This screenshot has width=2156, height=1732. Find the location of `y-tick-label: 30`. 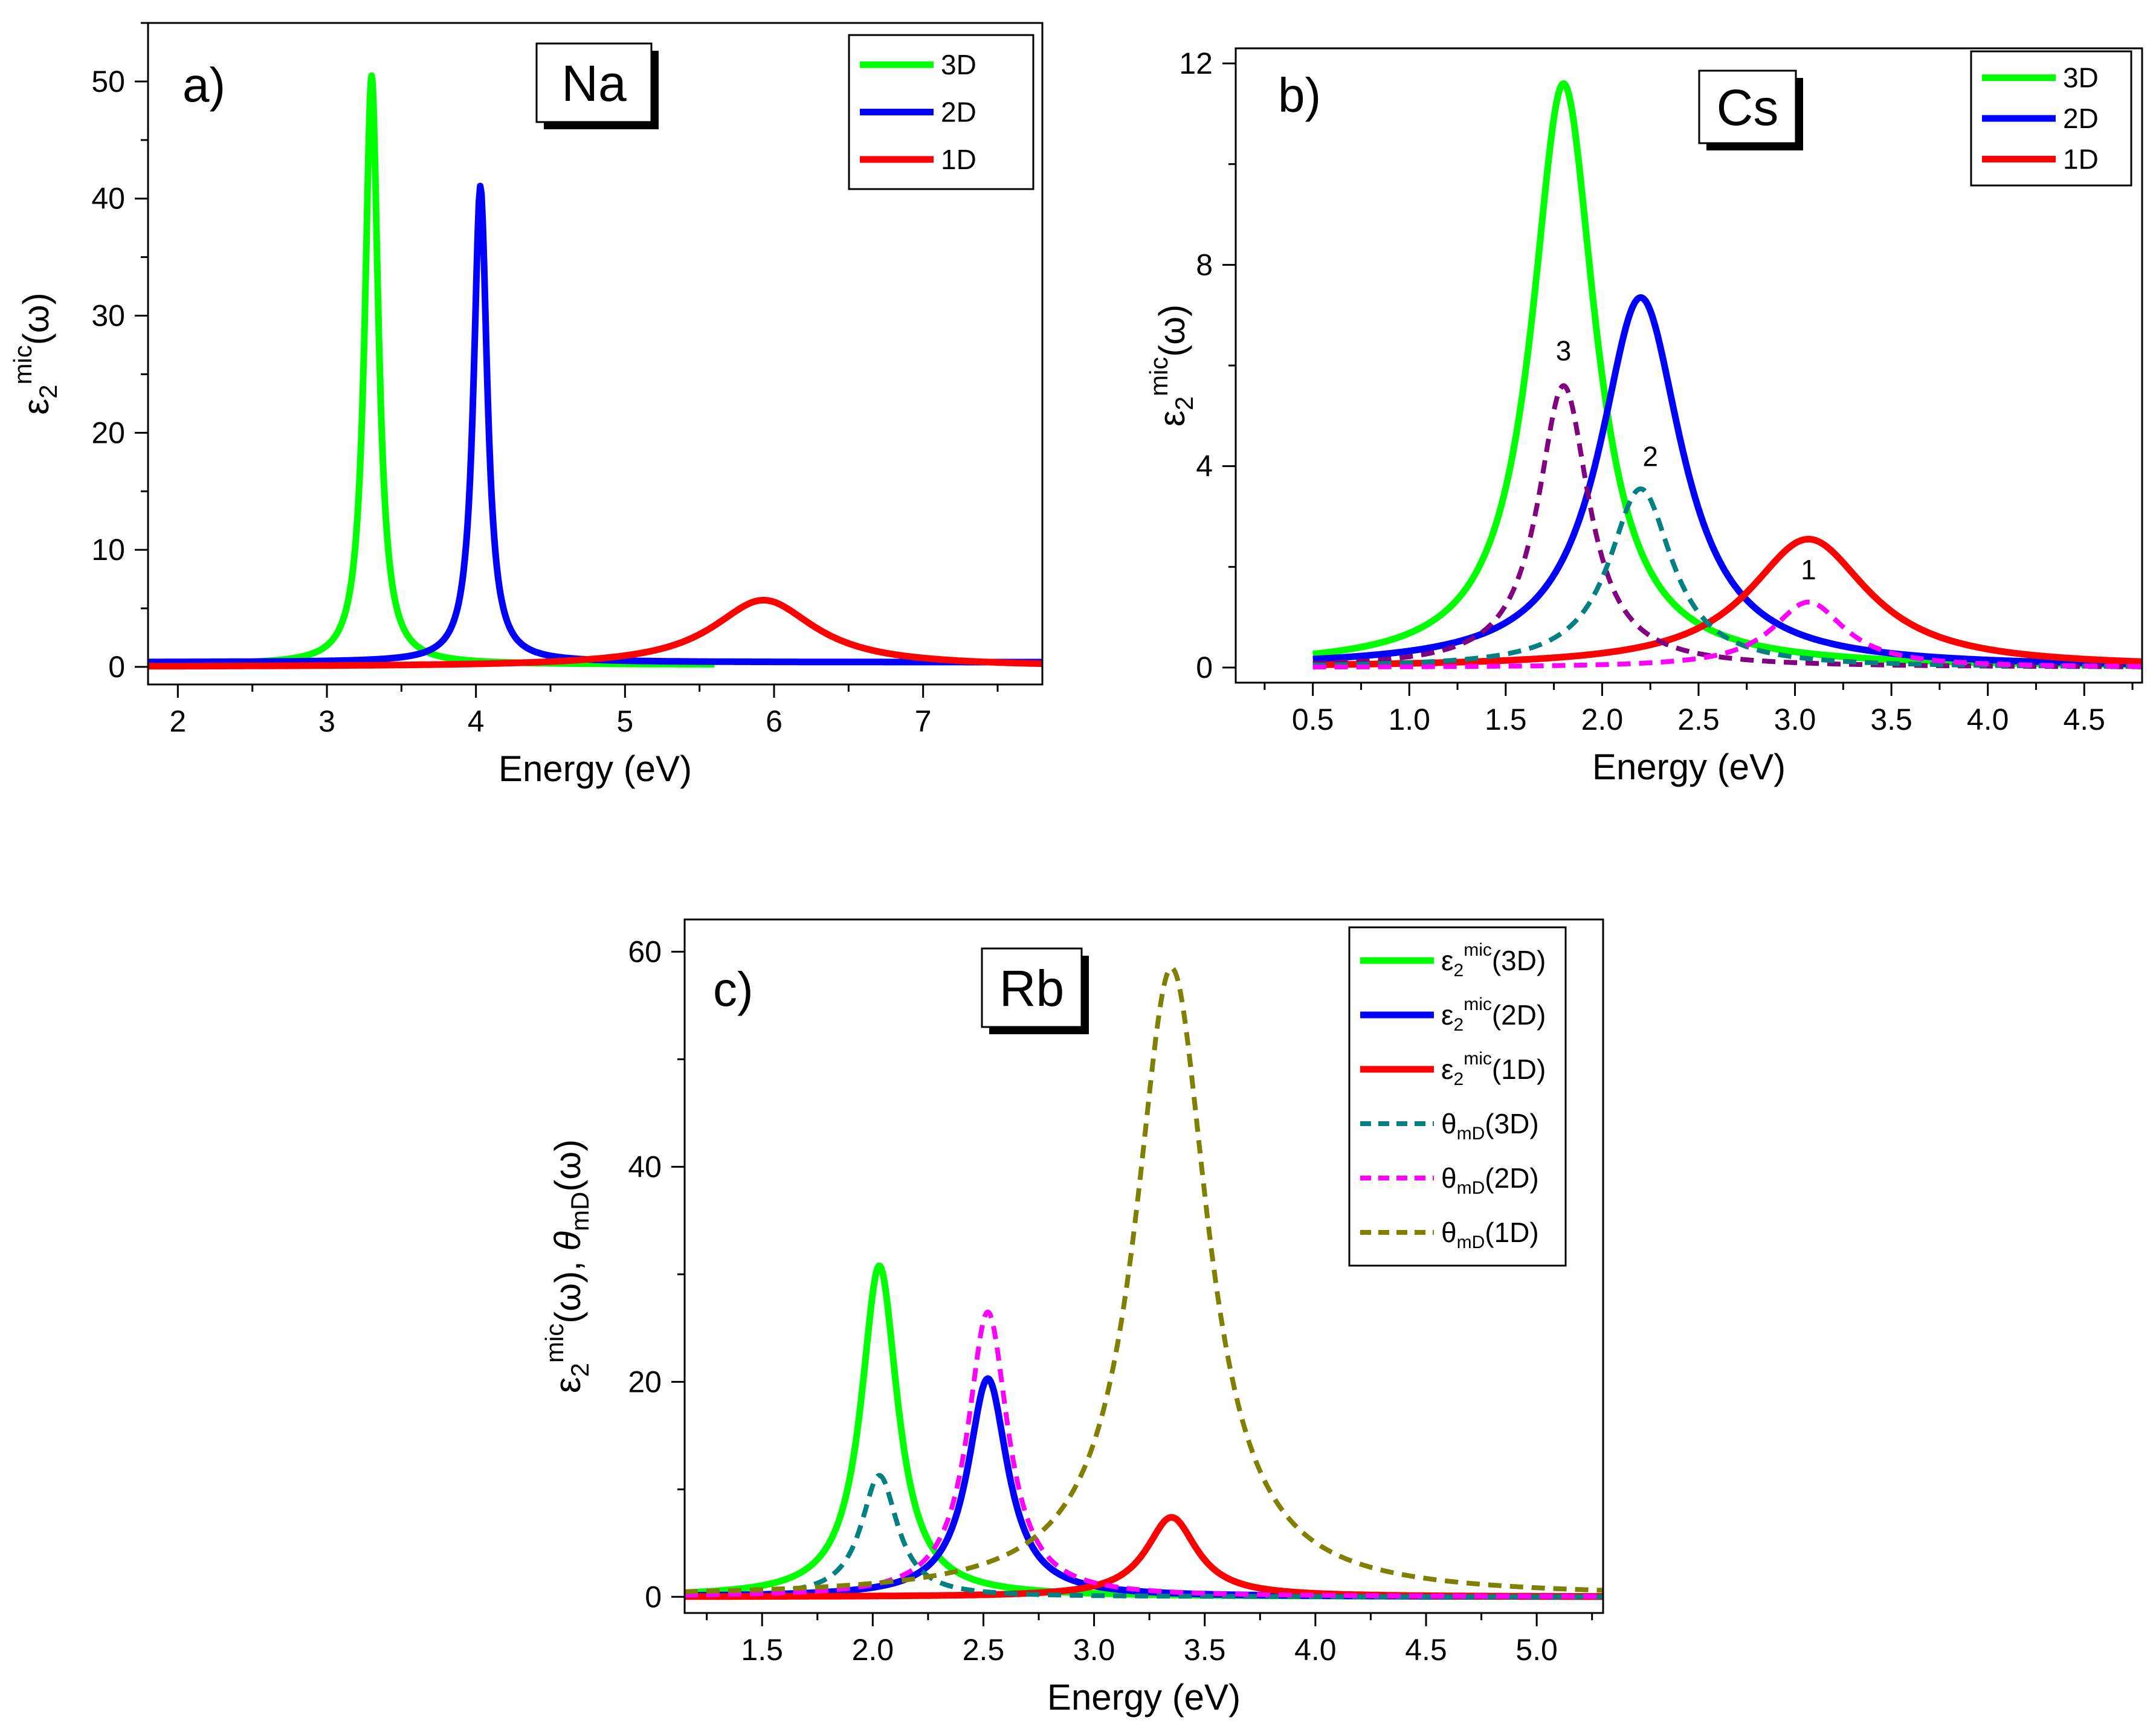

y-tick-label: 30 is located at coordinates (108, 316).